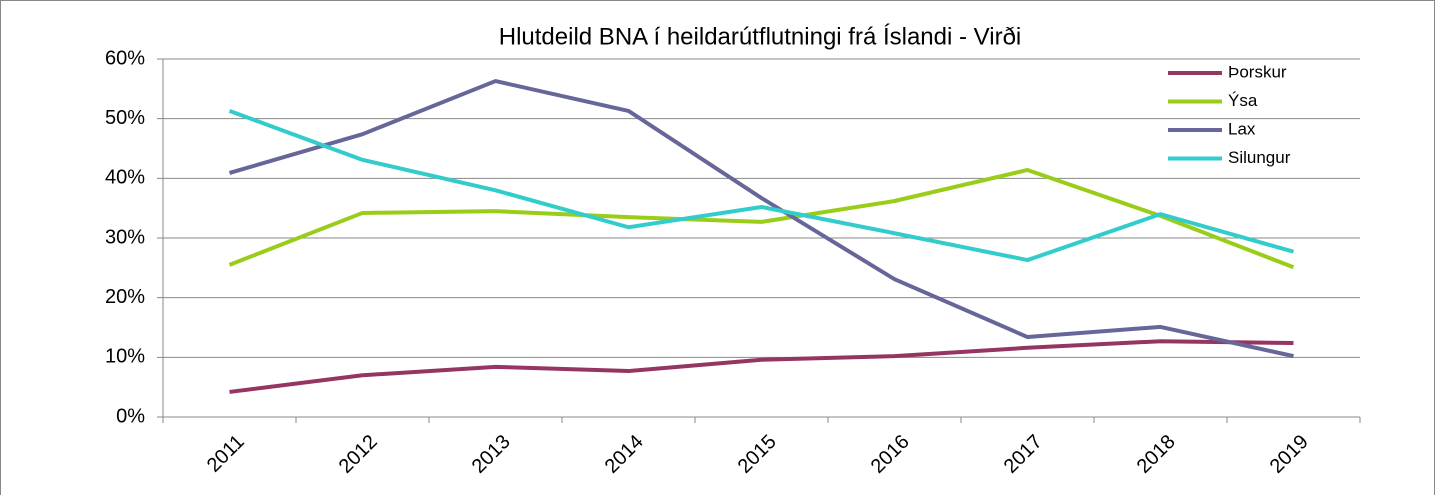 This screenshot has height=500, width=1436. What do you see at coordinates (125, 297) in the screenshot?
I see `y-tick-label: 20%` at bounding box center [125, 297].